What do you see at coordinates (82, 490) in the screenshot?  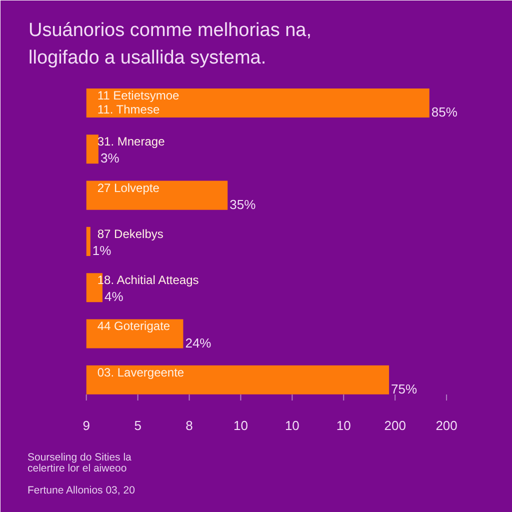 I see `text: Fertune Allonios 03, 20` at bounding box center [82, 490].